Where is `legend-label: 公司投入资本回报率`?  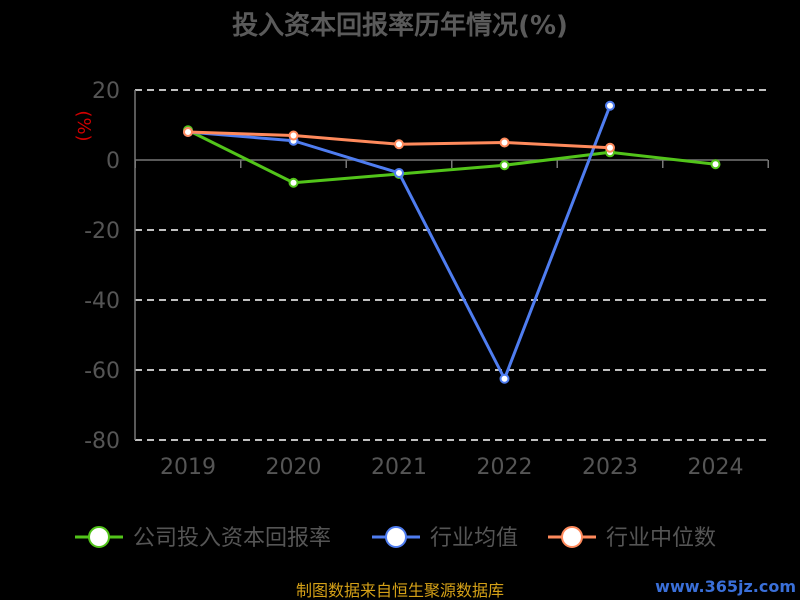
legend-label: 公司投入资本回报率 is located at coordinates (232, 538).